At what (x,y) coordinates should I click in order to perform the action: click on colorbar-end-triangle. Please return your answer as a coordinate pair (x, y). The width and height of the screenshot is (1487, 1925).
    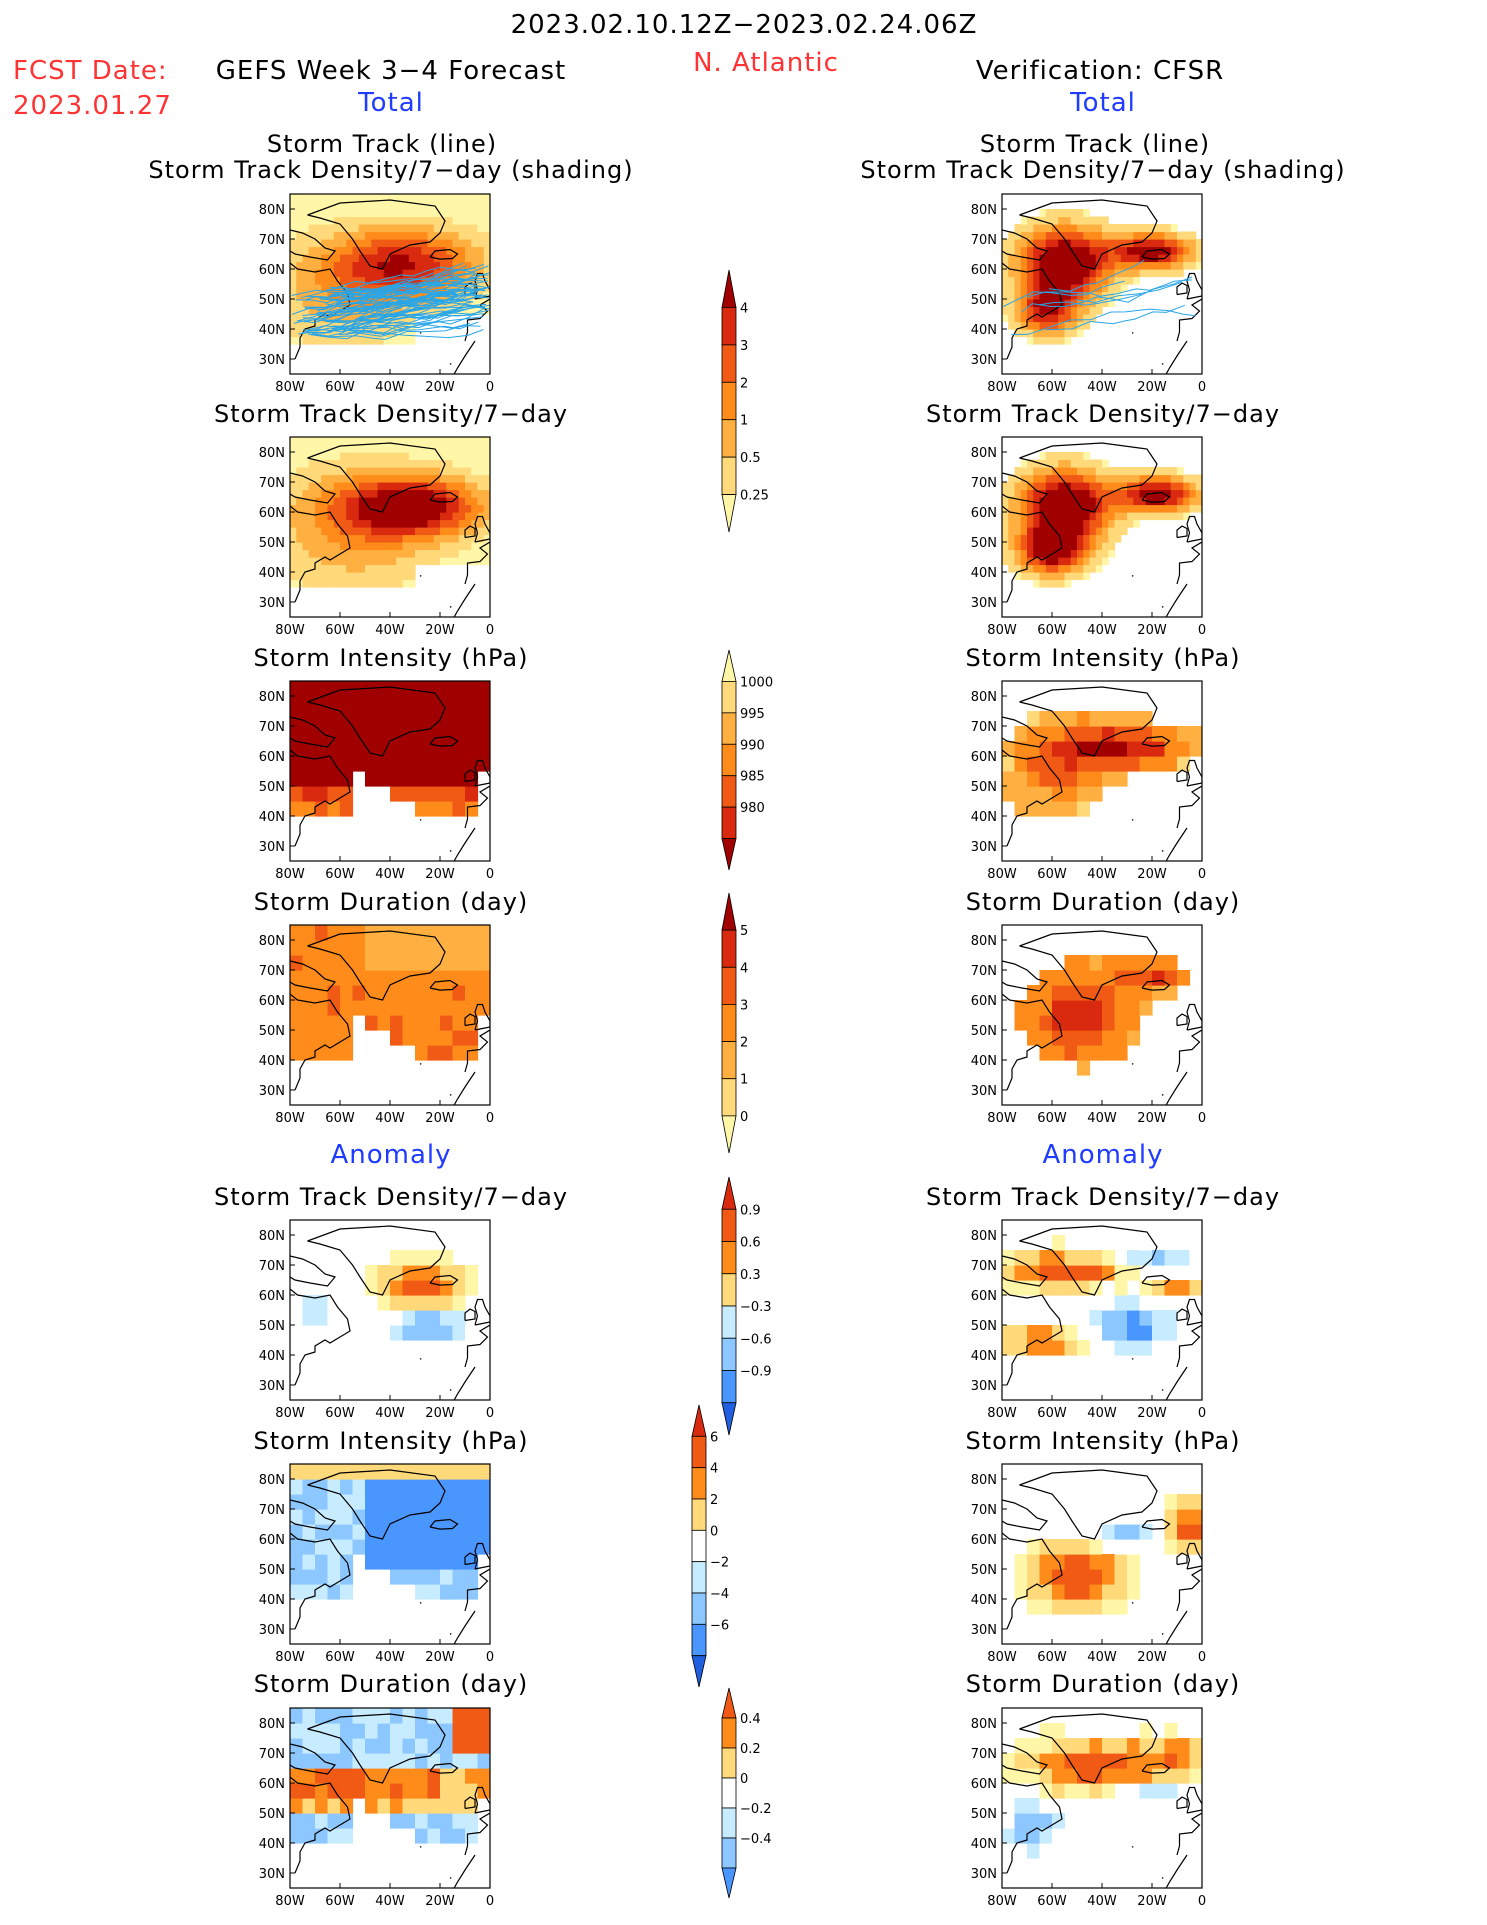
    Looking at the image, I should click on (699, 1671).